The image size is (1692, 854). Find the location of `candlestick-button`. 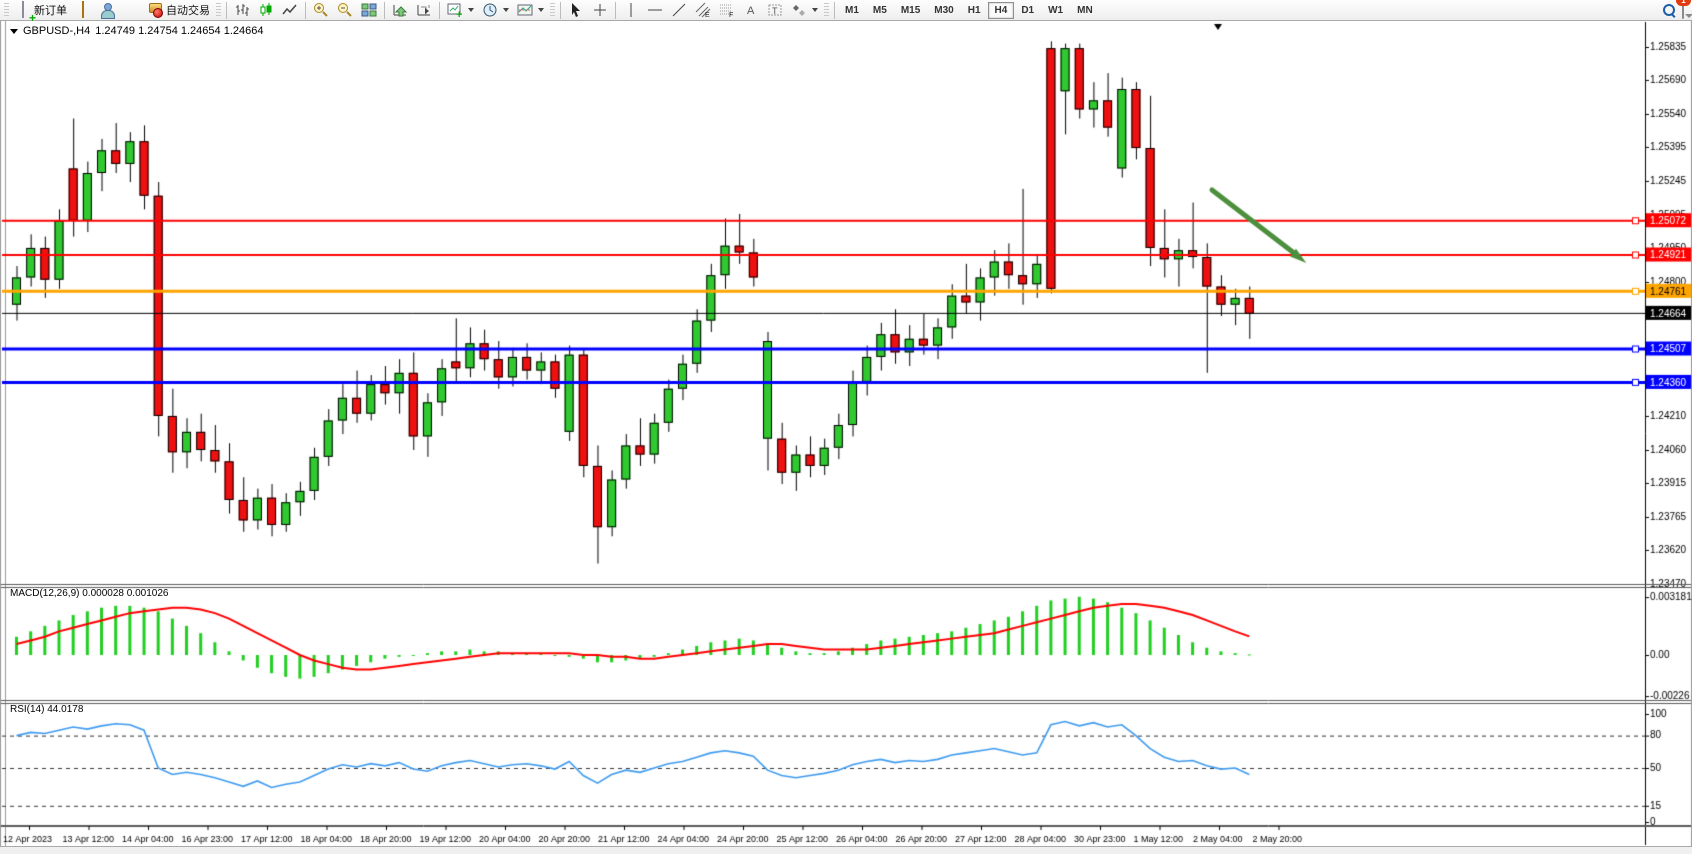

candlestick-button is located at coordinates (266, 10).